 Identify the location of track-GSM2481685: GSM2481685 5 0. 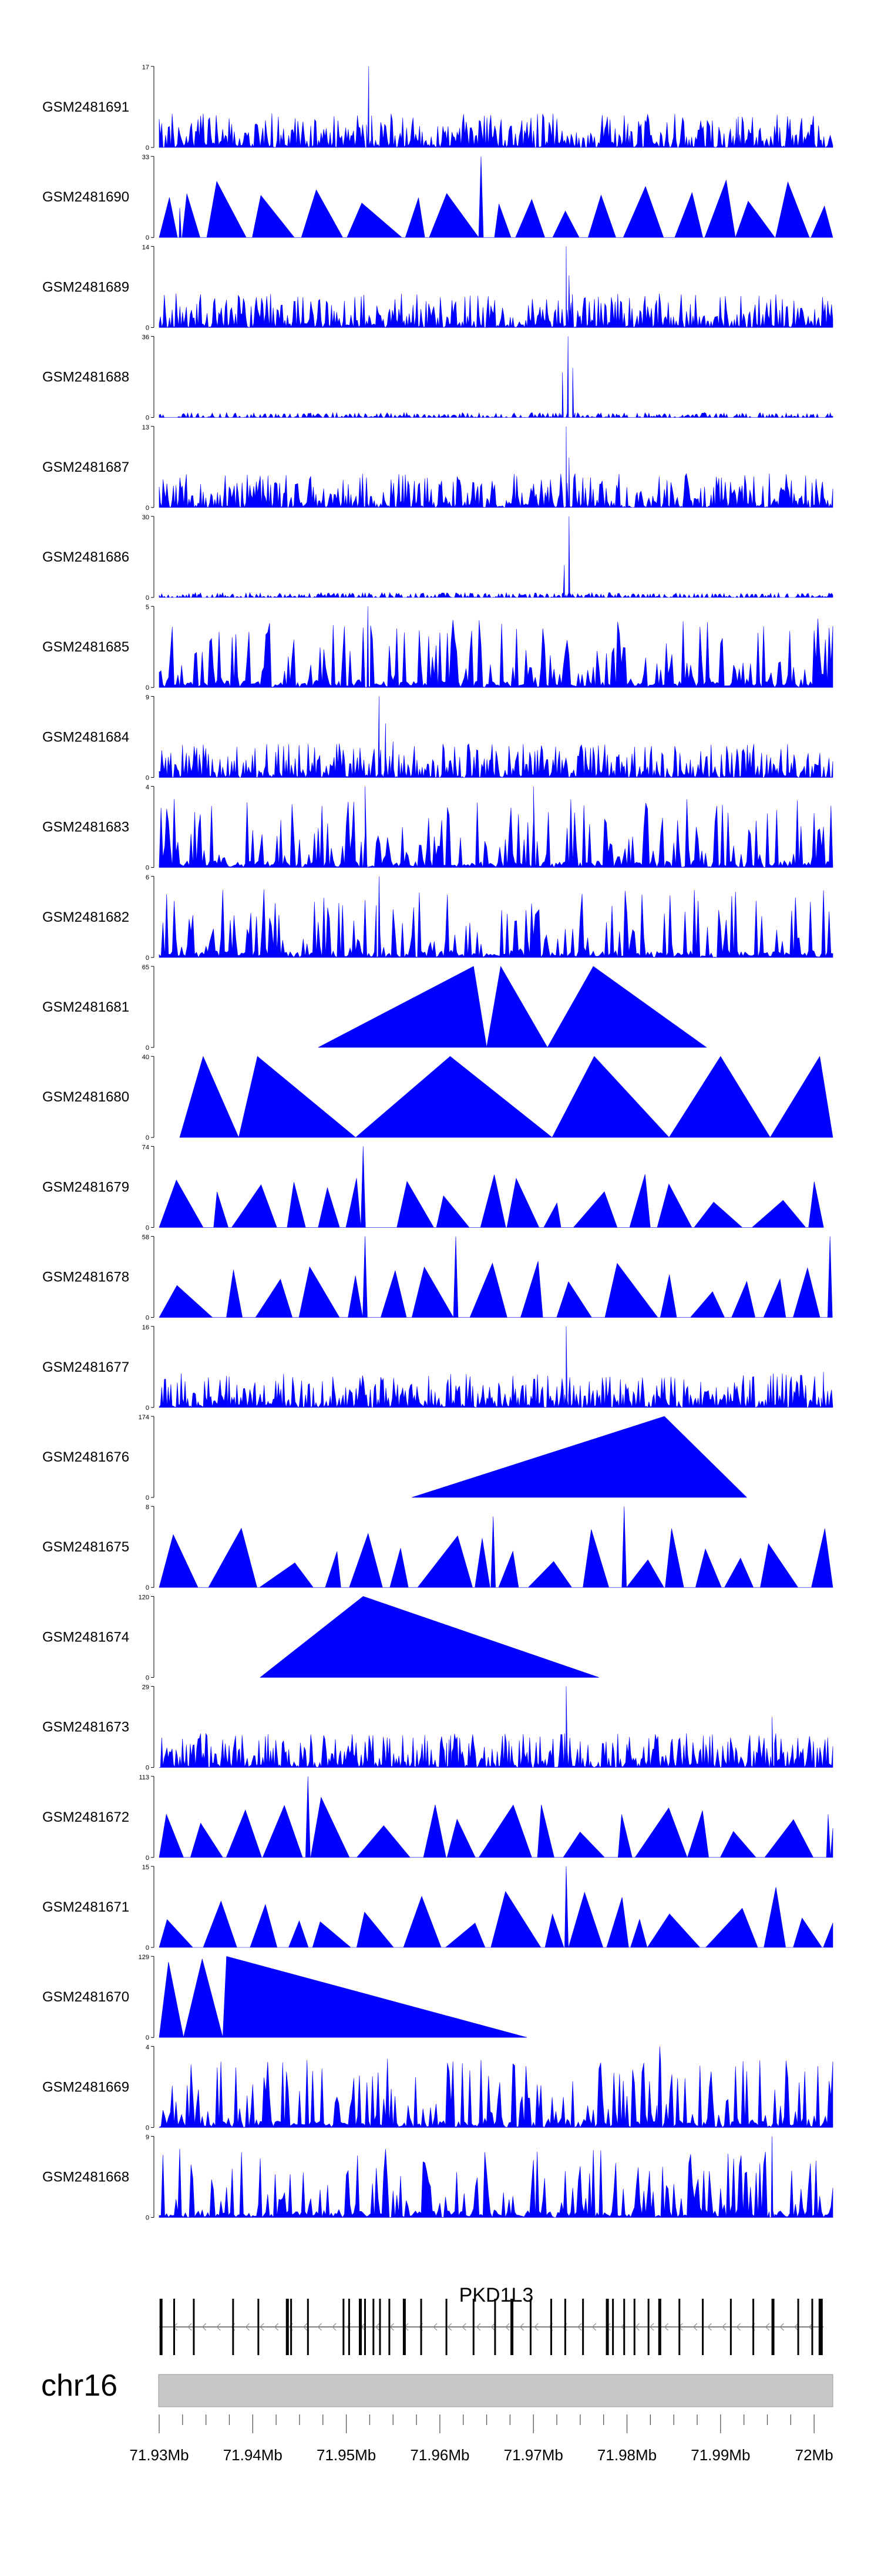
(438, 647).